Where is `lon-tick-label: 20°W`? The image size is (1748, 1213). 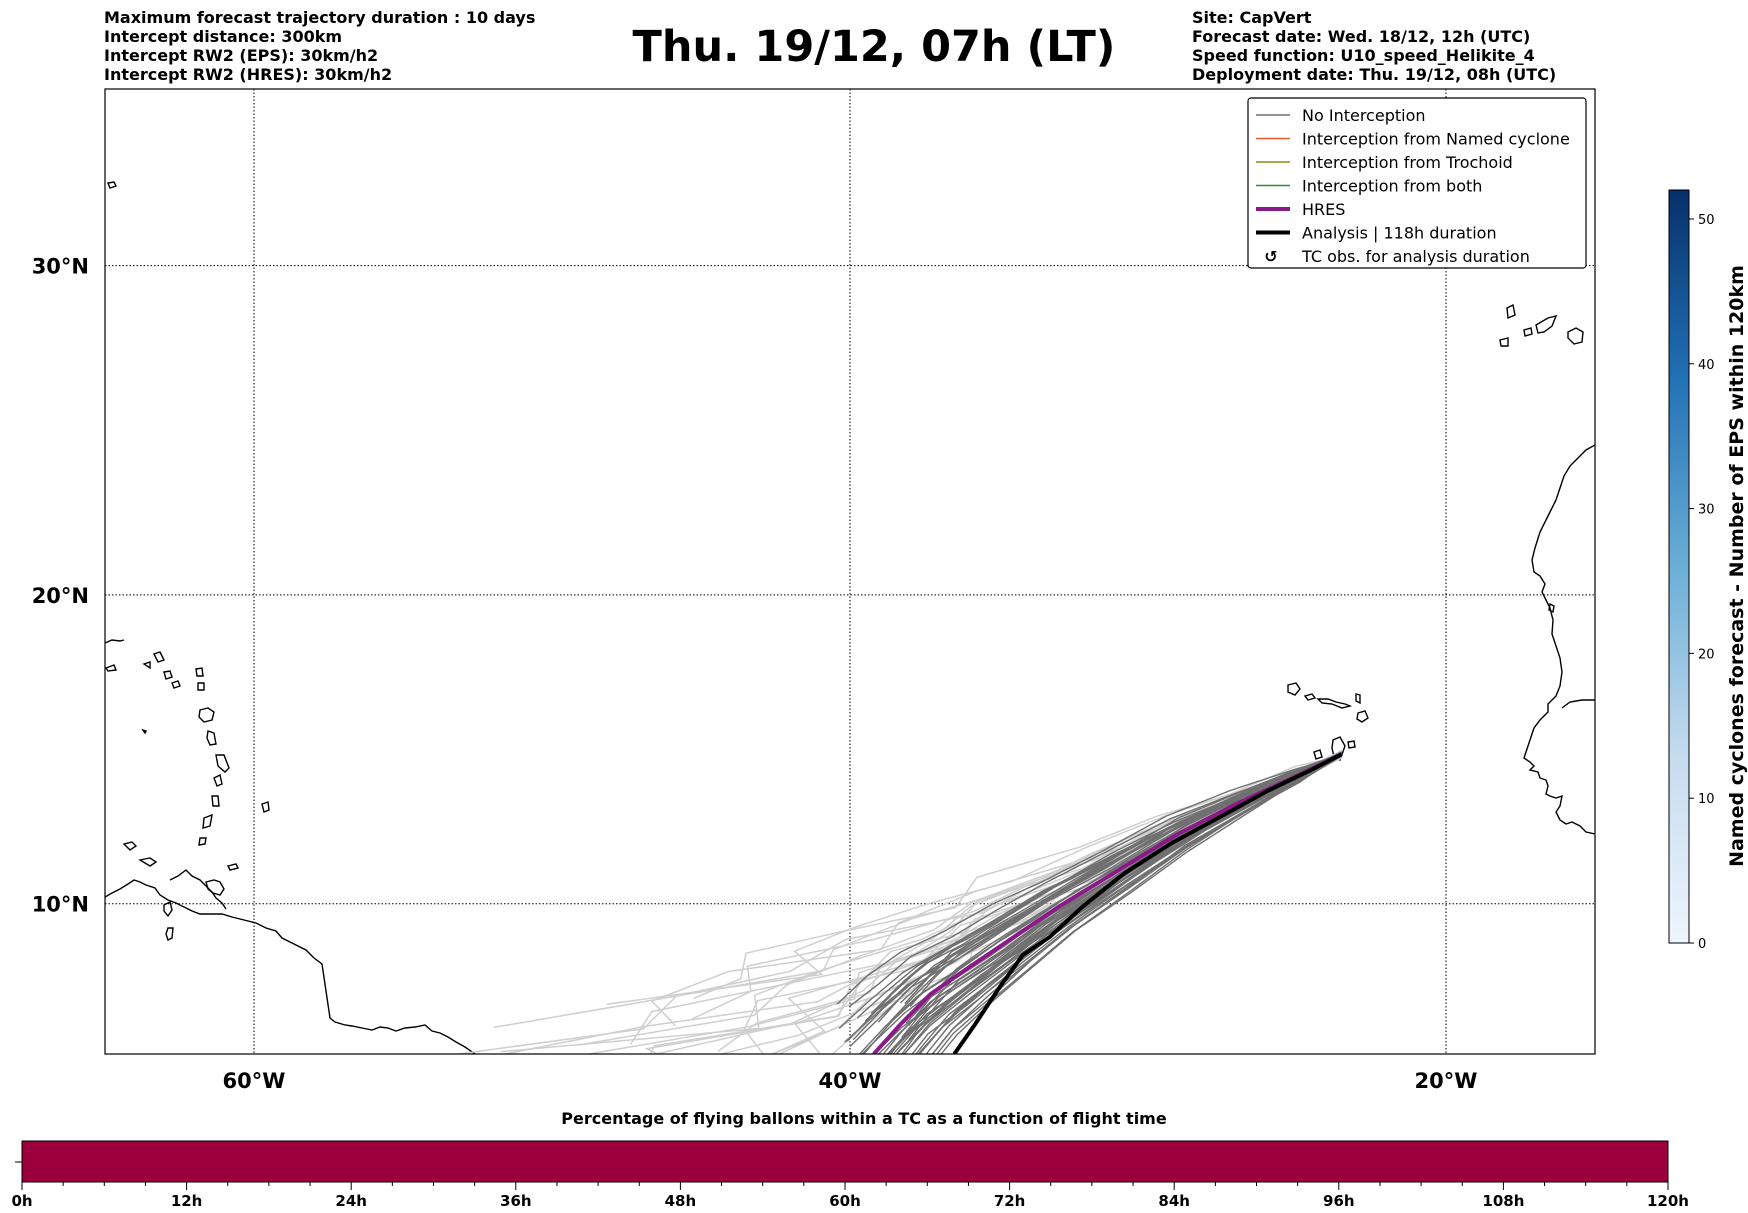
lon-tick-label: 20°W is located at coordinates (1446, 1081).